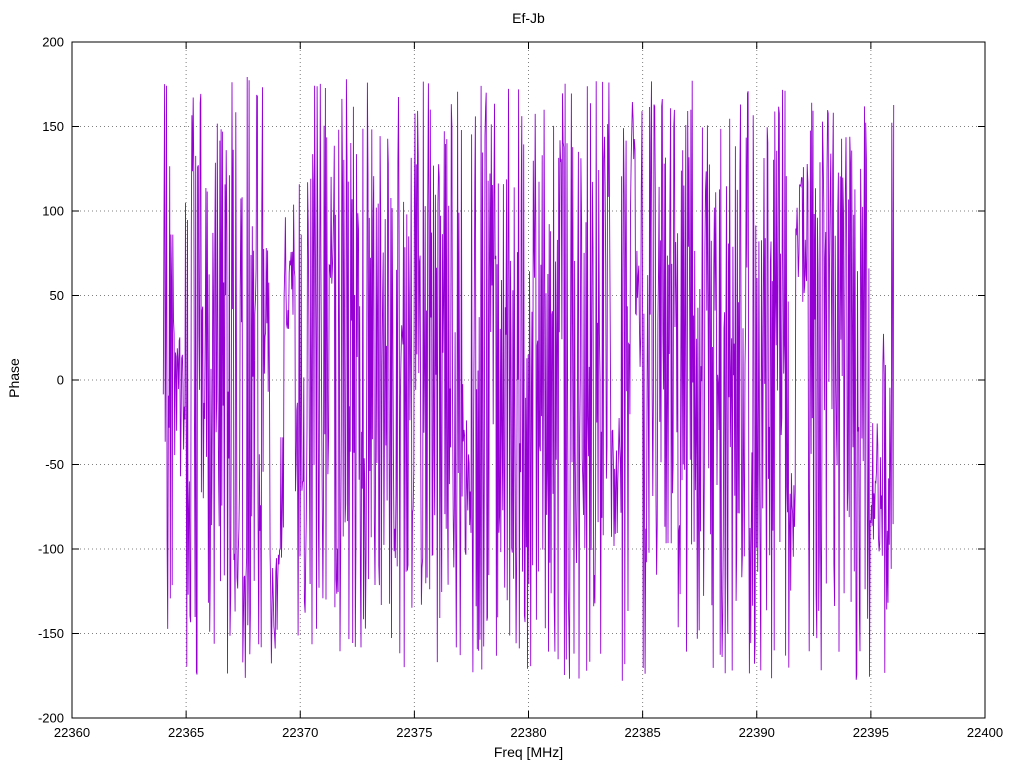  What do you see at coordinates (60, 380) in the screenshot?
I see `y-tick-label: 0` at bounding box center [60, 380].